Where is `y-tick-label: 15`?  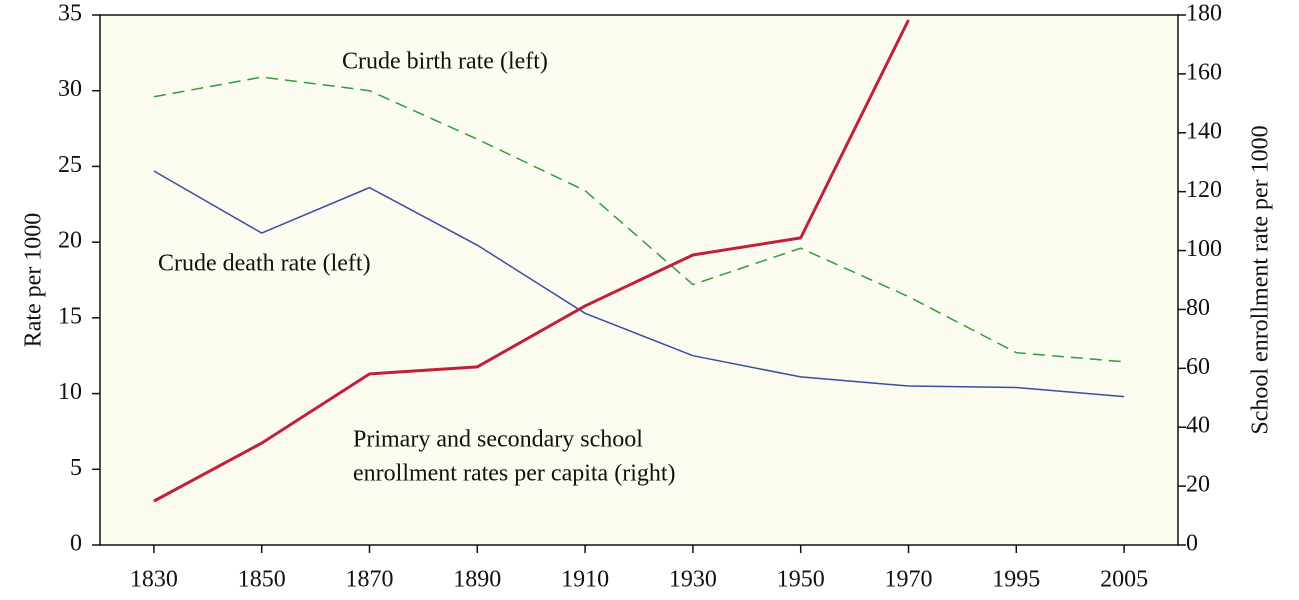 y-tick-label: 15 is located at coordinates (70, 316).